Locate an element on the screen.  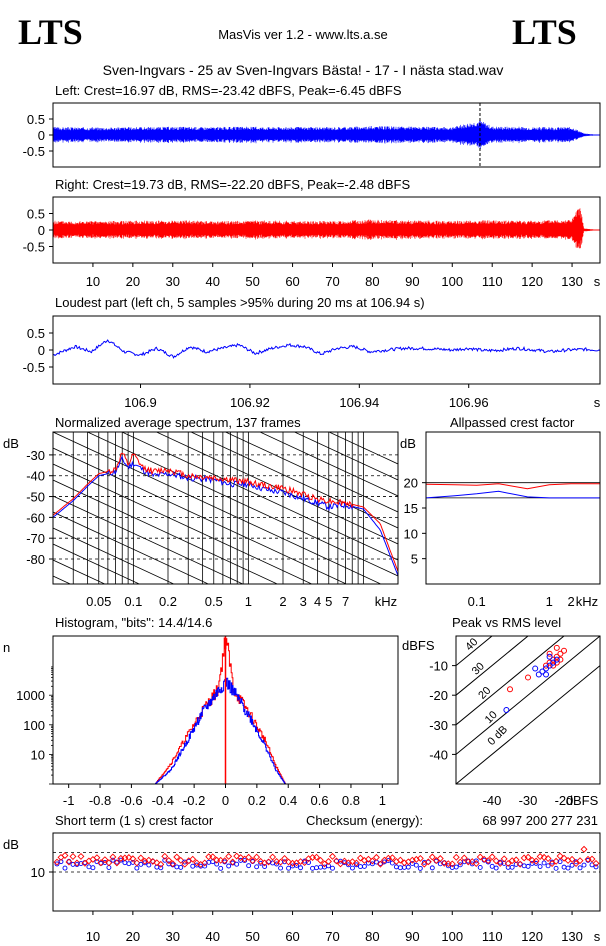
short-term-crest-xtick-label: 120 is located at coordinates (532, 936).